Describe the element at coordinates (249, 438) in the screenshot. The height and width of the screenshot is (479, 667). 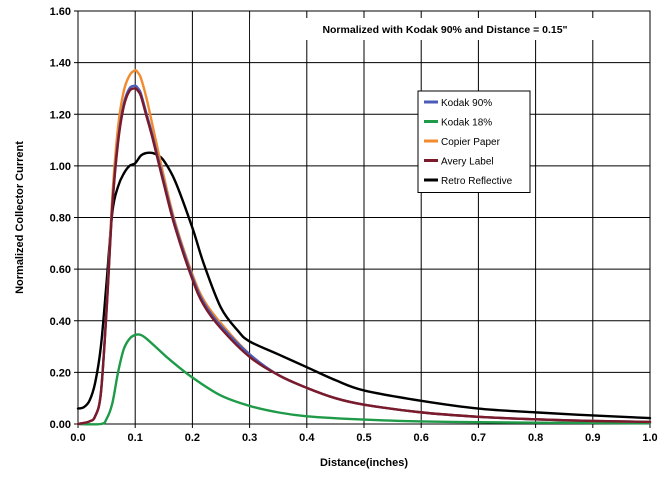
I see `x-tick-label: 0.3` at that location.